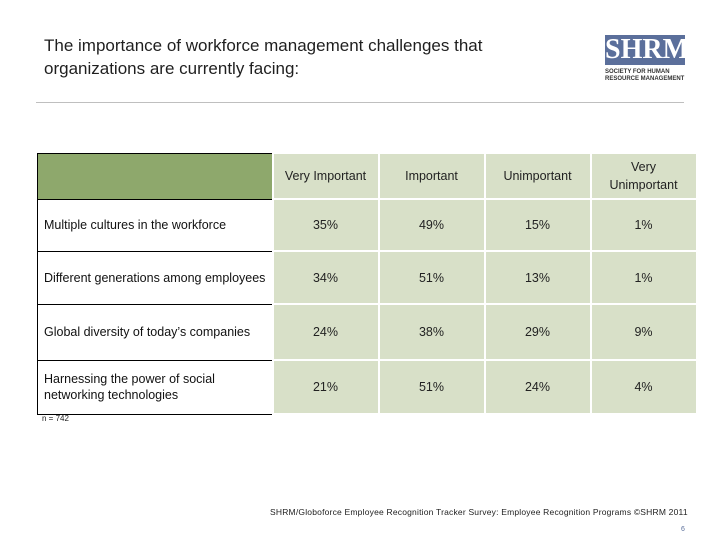 Image resolution: width=720 pixels, height=540 pixels. I want to click on table-cell: 21%, so click(325, 387).